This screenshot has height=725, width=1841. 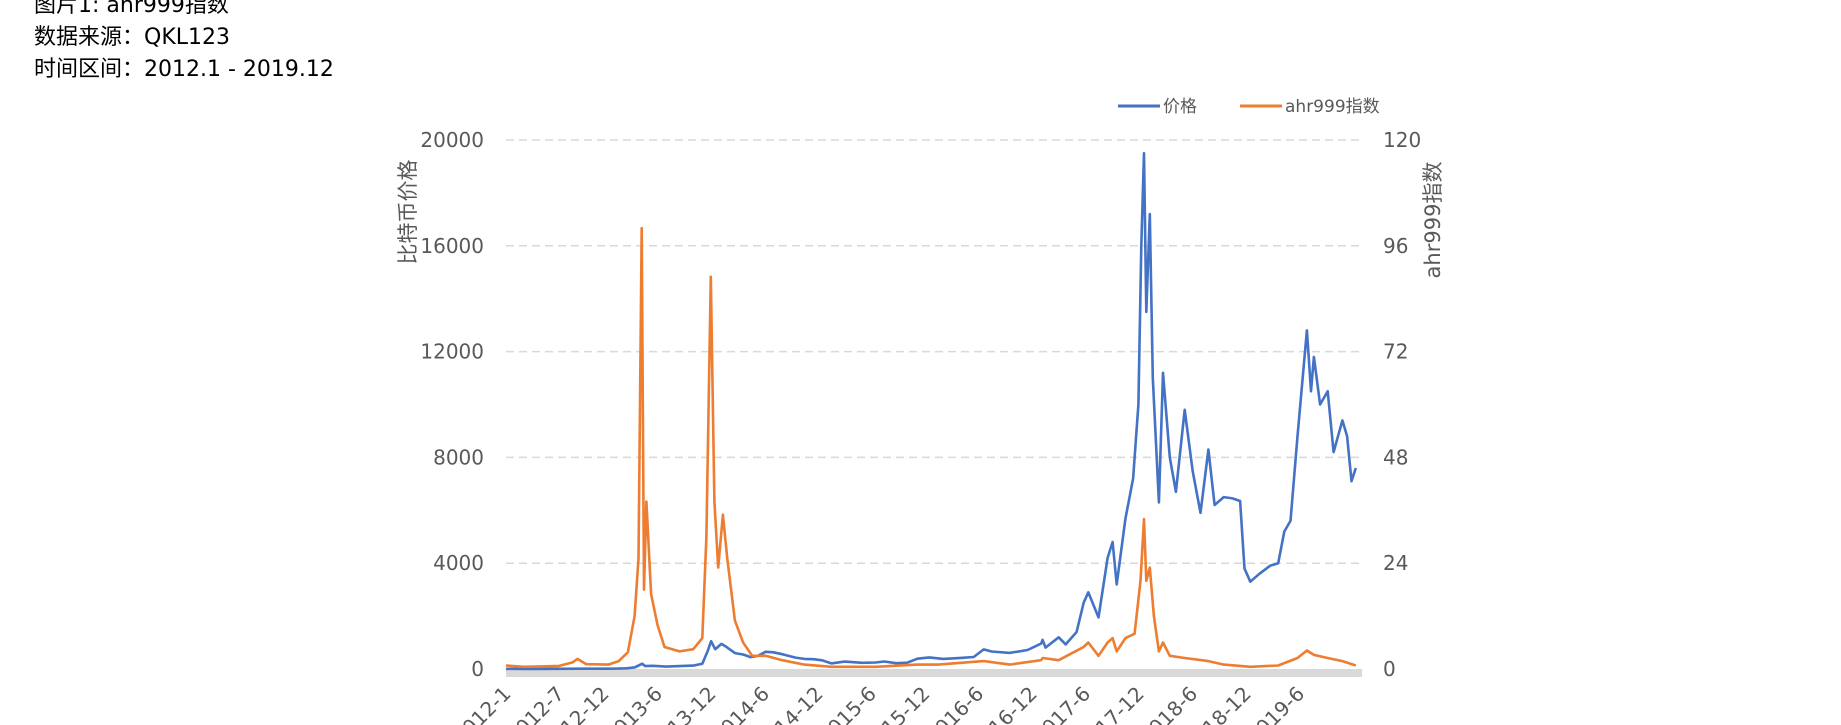 What do you see at coordinates (740, 703) in the screenshot?
I see `x-tick-label: 2014-6` at bounding box center [740, 703].